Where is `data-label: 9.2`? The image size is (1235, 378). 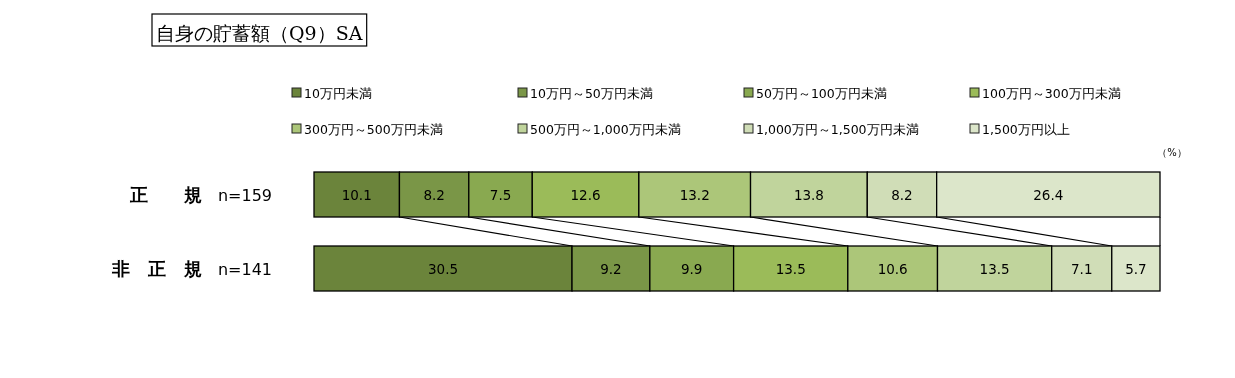
data-label: 9.2 is located at coordinates (611, 268).